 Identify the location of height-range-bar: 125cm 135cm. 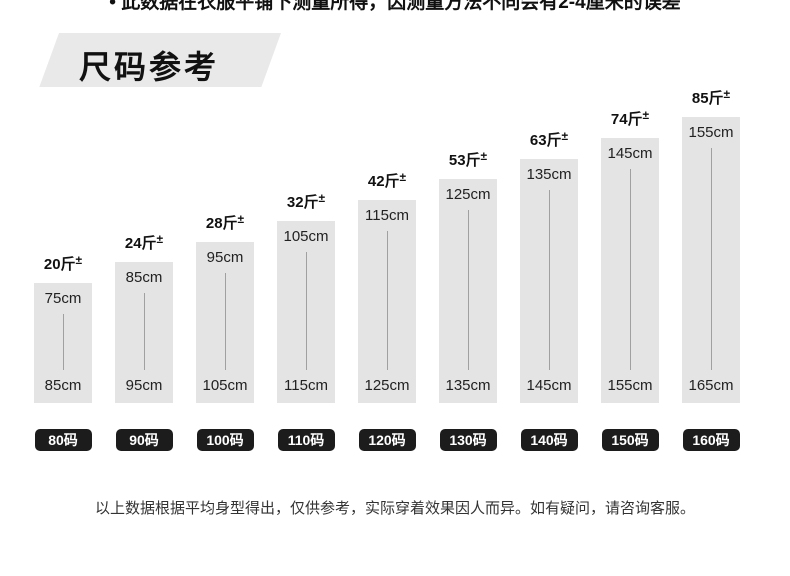
(468, 291).